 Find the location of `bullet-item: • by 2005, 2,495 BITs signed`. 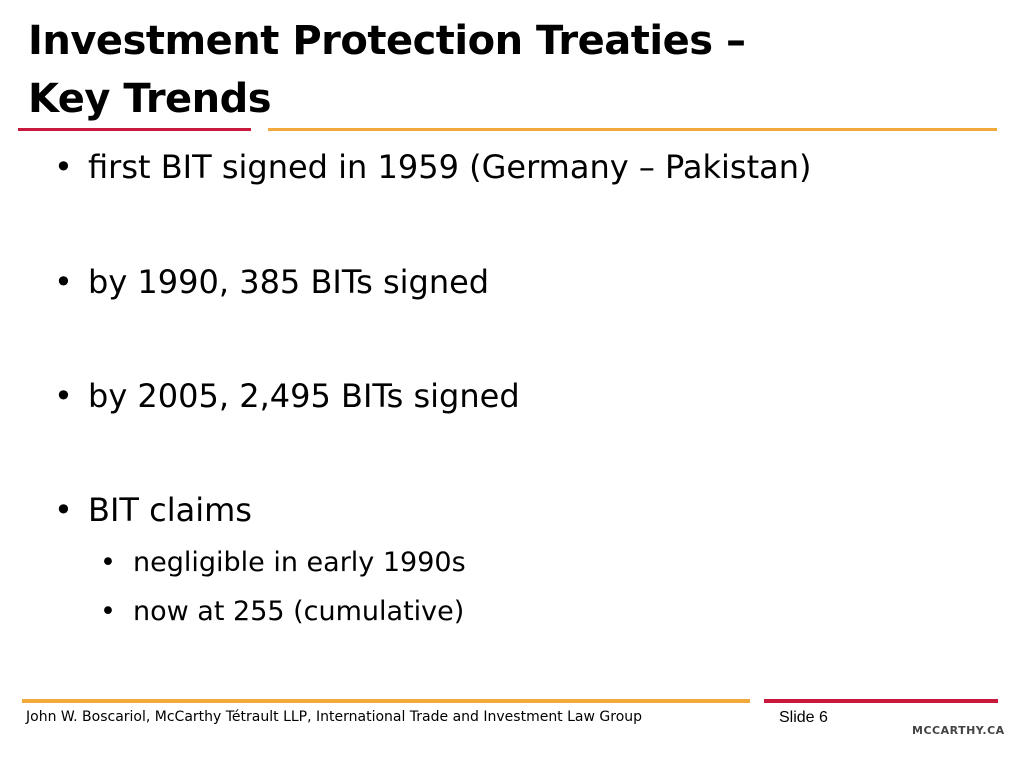

bullet-item: • by 2005, 2,495 BITs signed is located at coordinates (287, 396).